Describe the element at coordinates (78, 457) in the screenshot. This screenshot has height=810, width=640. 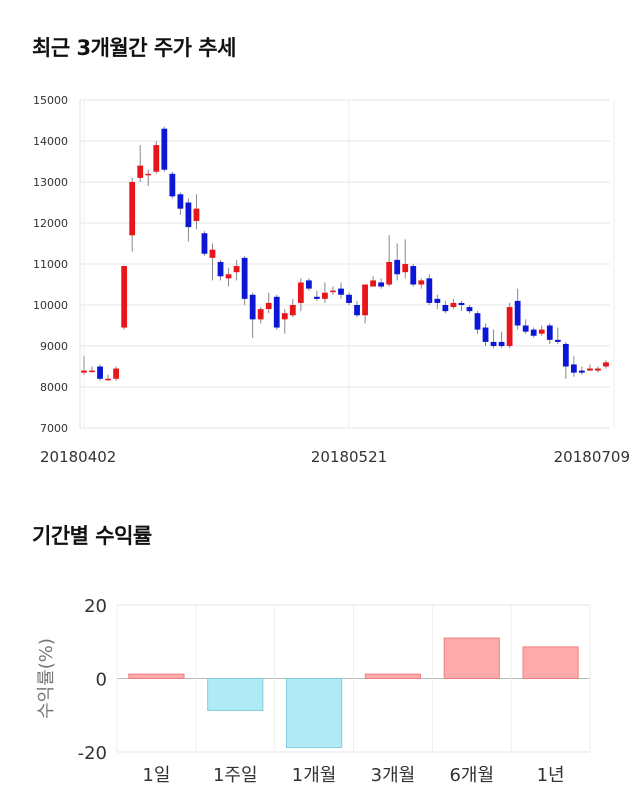
I see `x-tick-label: 20180402` at that location.